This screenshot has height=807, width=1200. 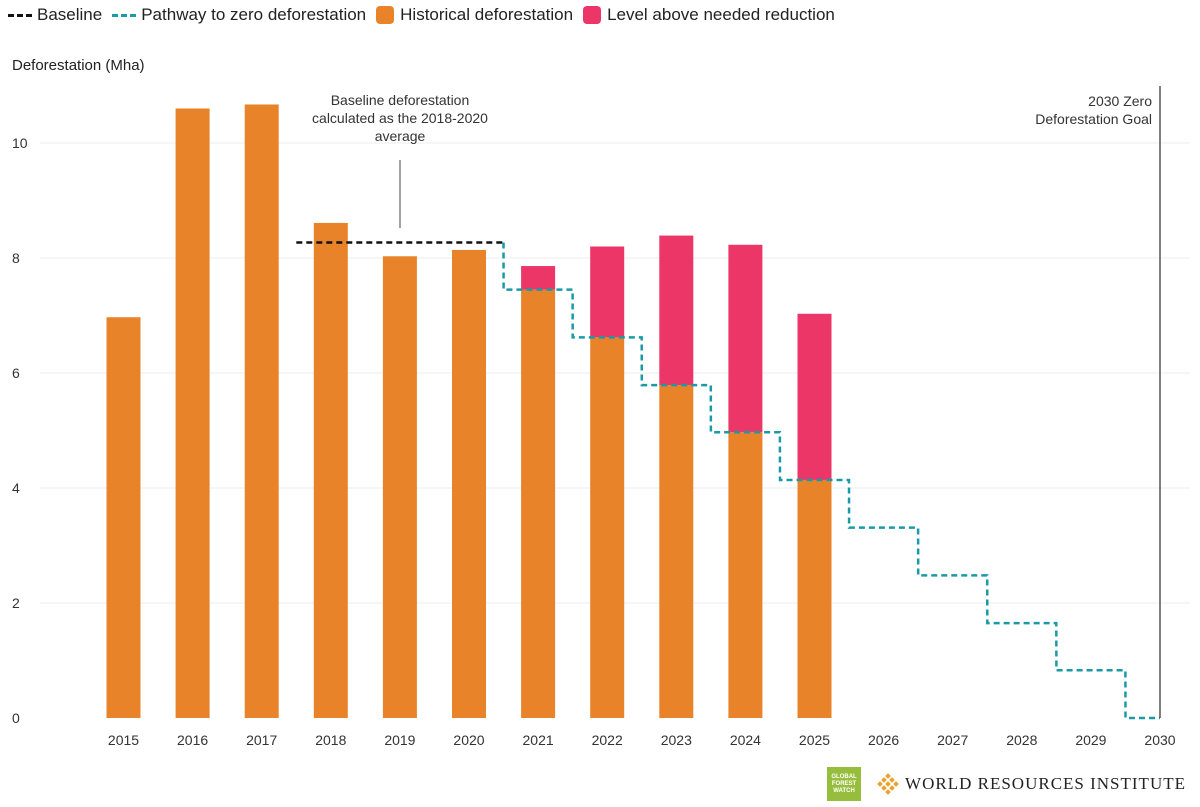 I want to click on y-tick-label: 2, so click(x=16, y=603).